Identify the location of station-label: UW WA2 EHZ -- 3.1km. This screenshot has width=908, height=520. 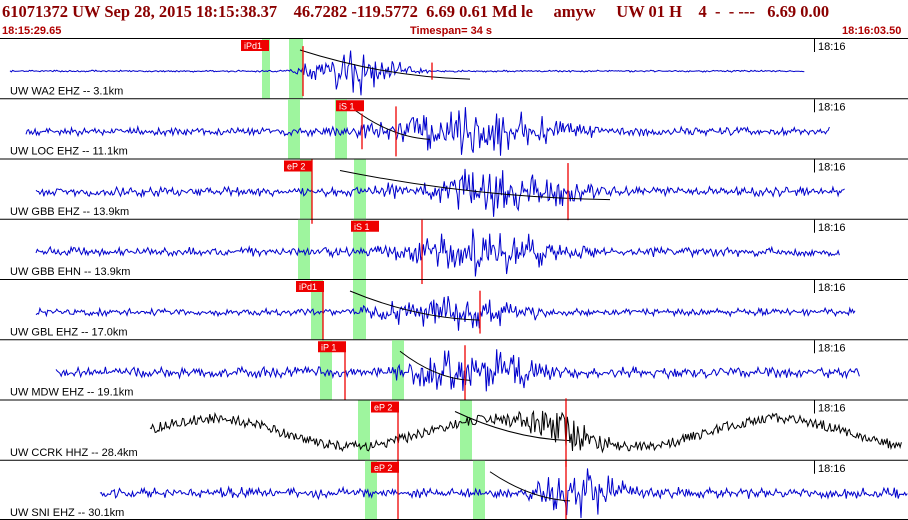
(66, 91).